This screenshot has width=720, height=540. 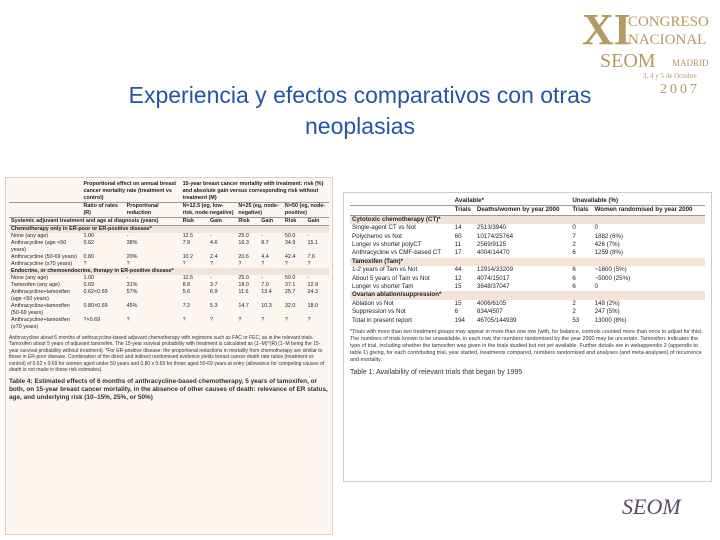 What do you see at coordinates (667, 40) in the screenshot?
I see `logo-line: NACIONAL` at bounding box center [667, 40].